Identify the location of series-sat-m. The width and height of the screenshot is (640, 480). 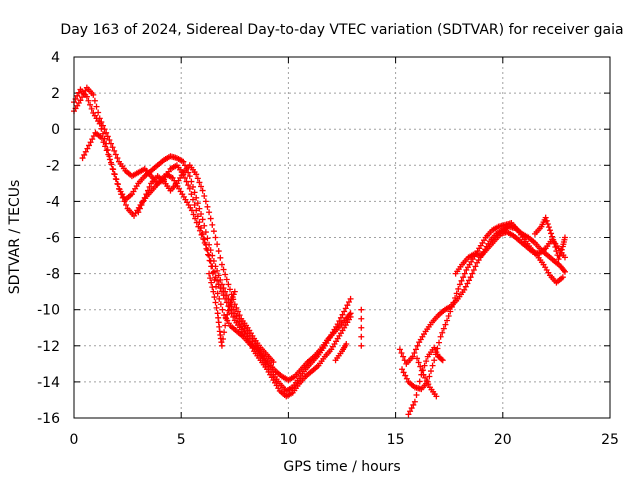
(549, 238).